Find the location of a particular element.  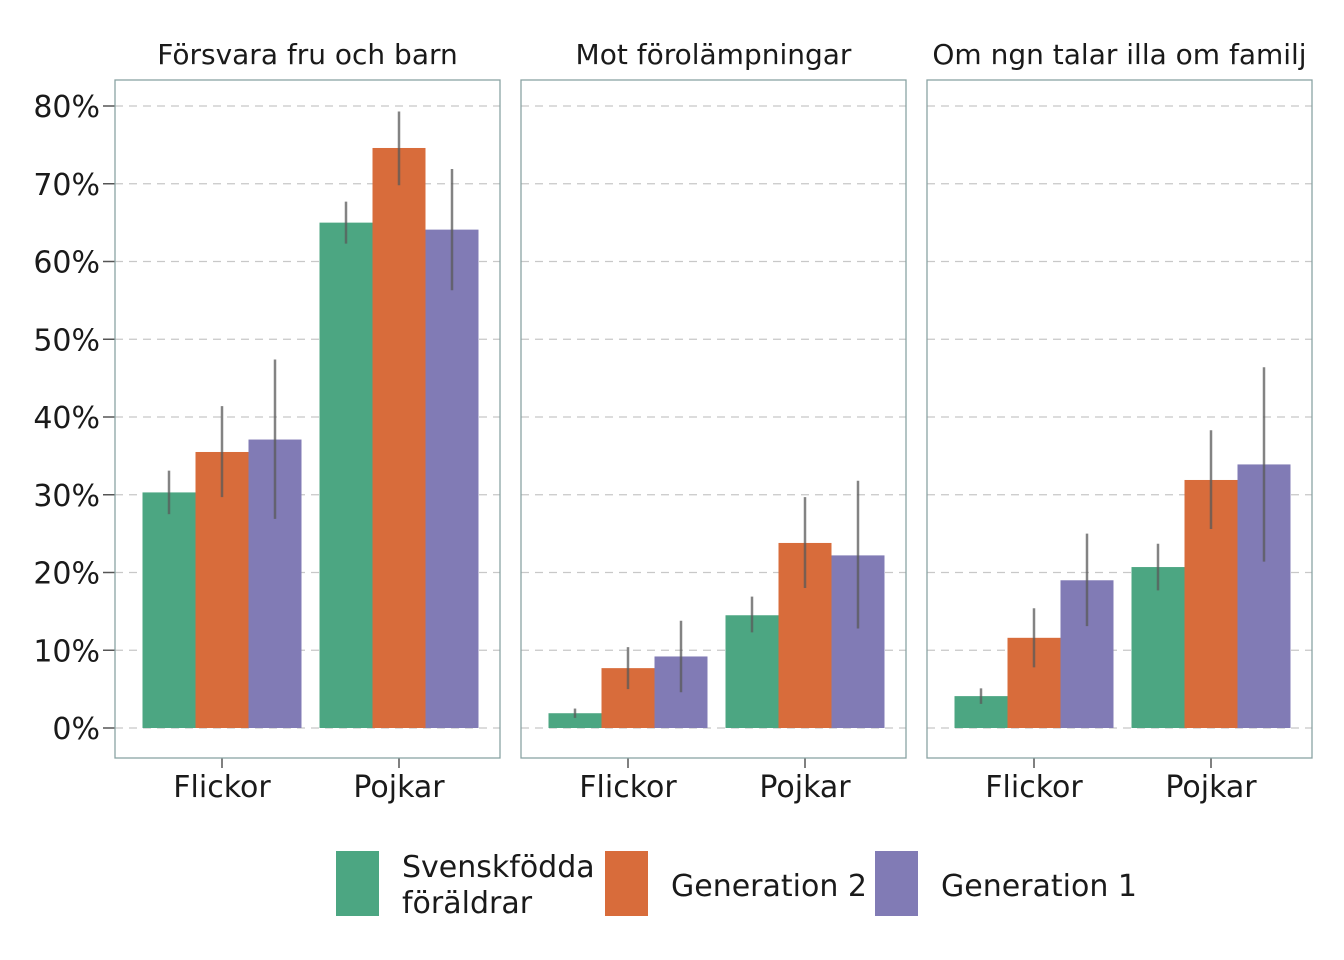

y-tick-label: 80% is located at coordinates (66, 107).